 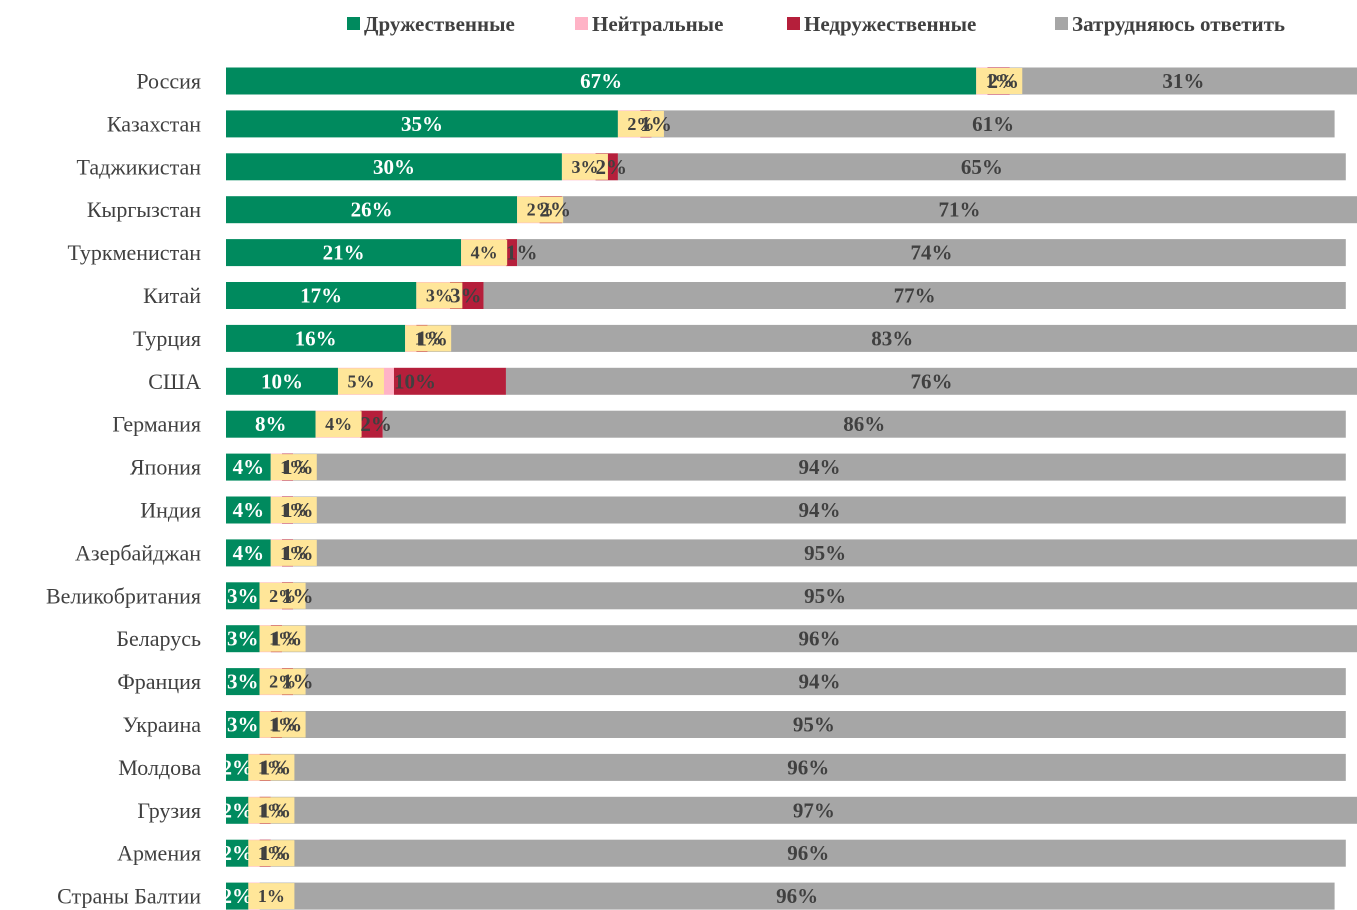 What do you see at coordinates (129, 896) in the screenshot?
I see `category-label: Страны Балтии` at bounding box center [129, 896].